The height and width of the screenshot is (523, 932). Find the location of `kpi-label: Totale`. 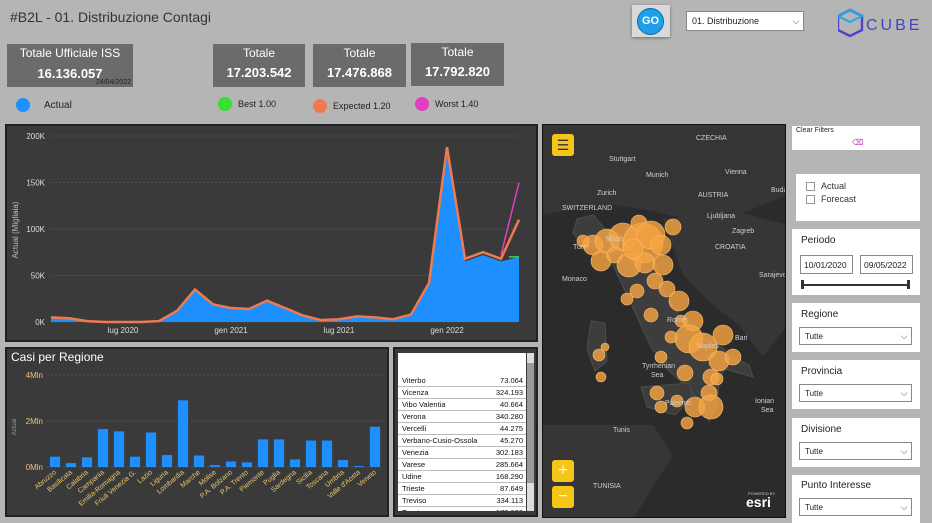

kpi-label: Totale is located at coordinates (457, 52).